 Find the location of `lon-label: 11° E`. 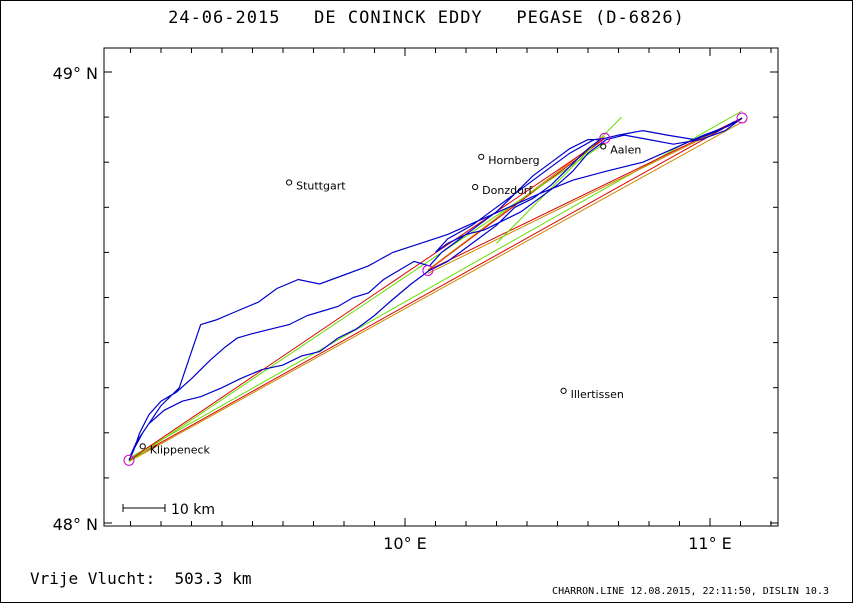

lon-label: 11° E is located at coordinates (710, 543).